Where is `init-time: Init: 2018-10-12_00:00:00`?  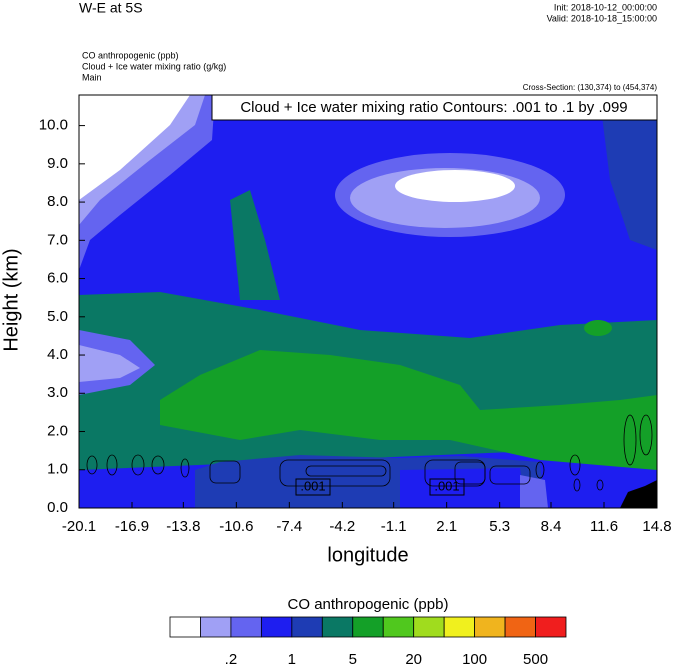
init-time: Init: 2018-10-12_00:00:00 is located at coordinates (605, 7).